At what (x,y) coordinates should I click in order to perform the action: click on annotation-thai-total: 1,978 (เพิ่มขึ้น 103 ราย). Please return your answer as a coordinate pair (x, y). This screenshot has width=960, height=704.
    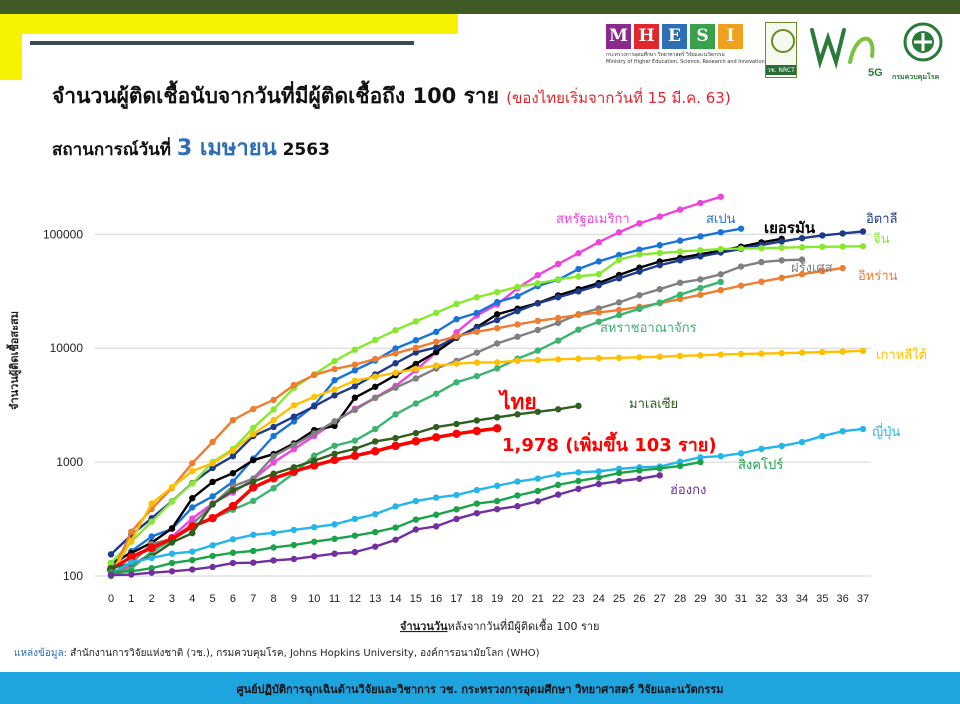
    Looking at the image, I should click on (609, 443).